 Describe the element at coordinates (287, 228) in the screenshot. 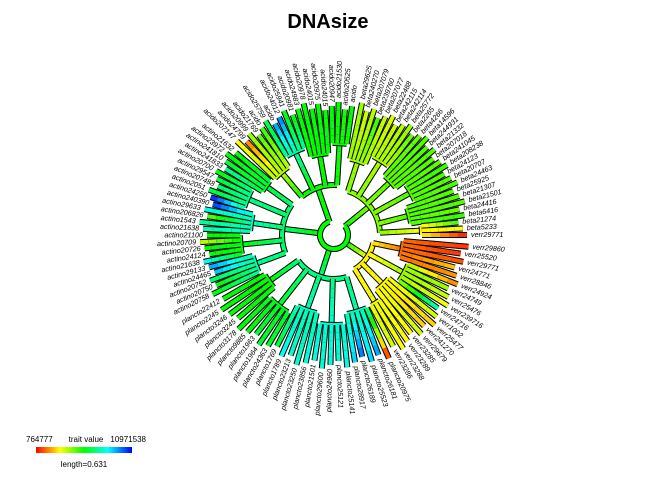

I see `clade-arc-actino` at that location.